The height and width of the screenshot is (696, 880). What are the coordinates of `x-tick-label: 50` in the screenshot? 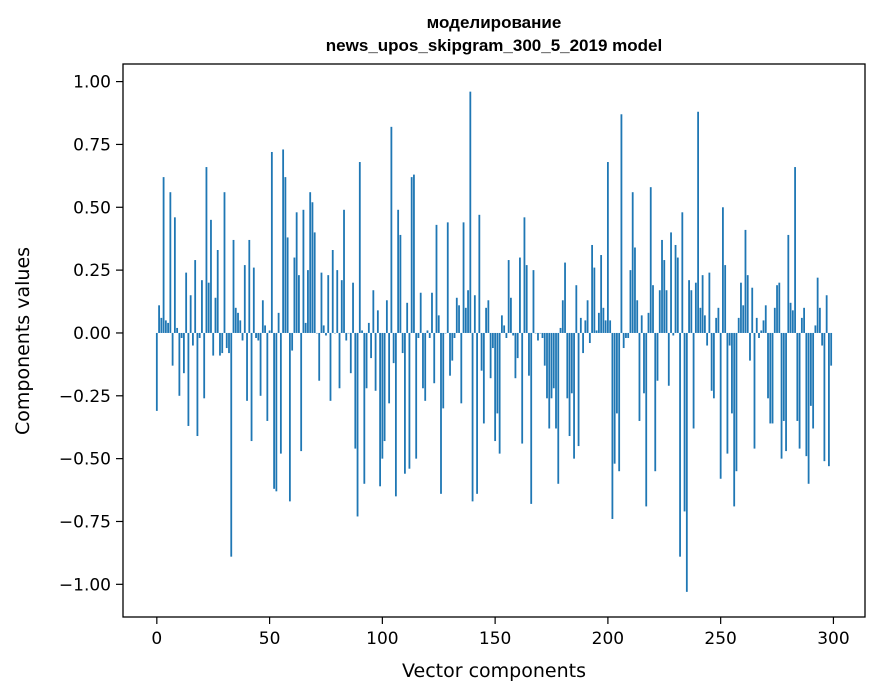 It's located at (270, 639).